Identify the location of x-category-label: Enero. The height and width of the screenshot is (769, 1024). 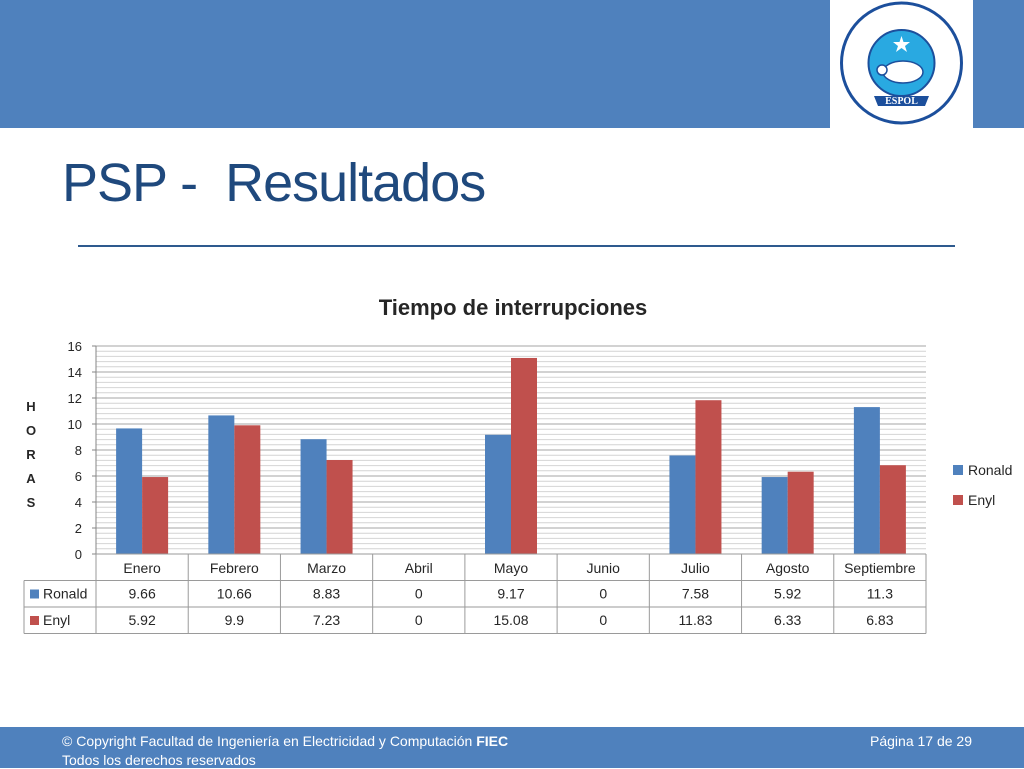
(142, 568).